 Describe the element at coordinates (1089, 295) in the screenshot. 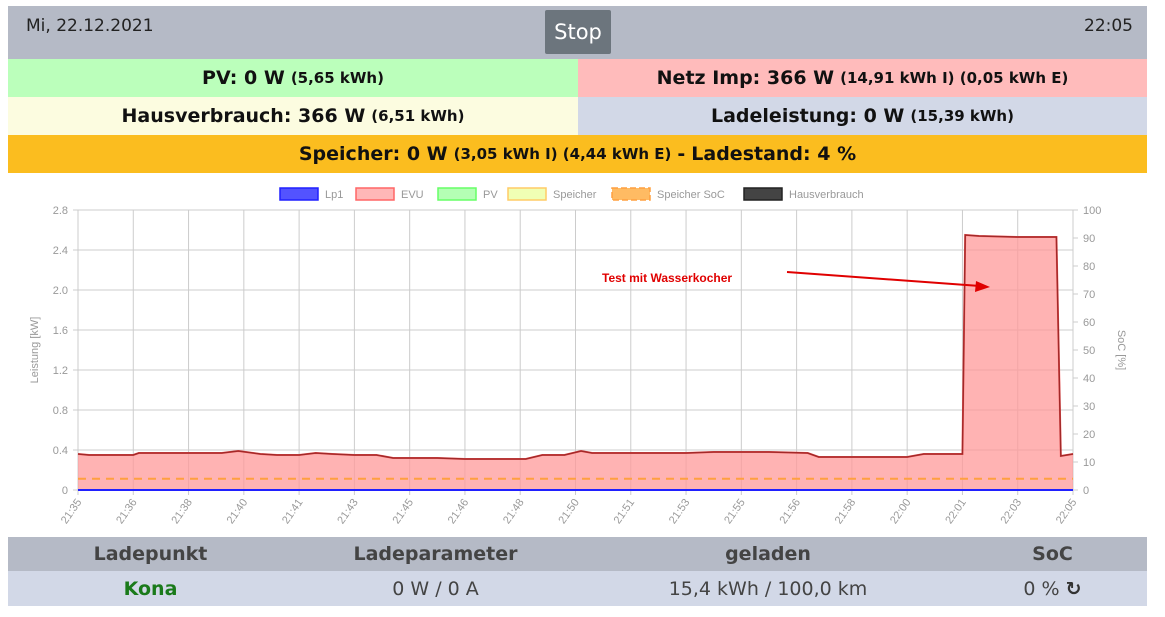

I see `y2-tick-label: 70` at that location.